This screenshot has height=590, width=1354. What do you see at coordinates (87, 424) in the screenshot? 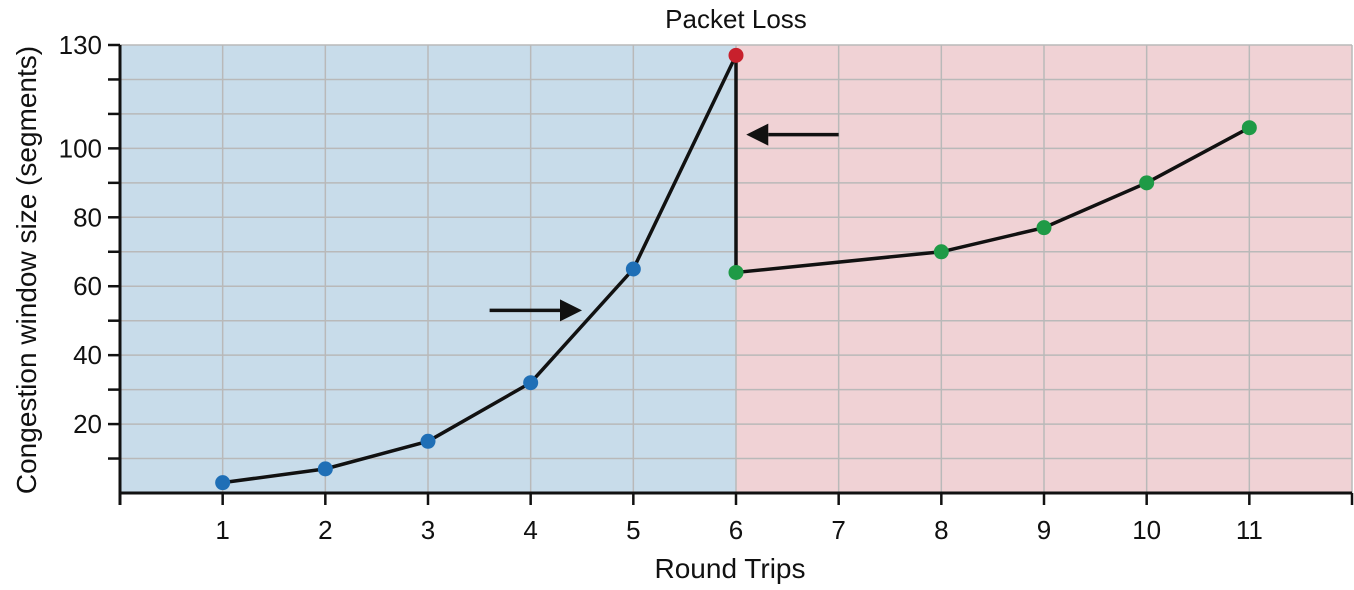
I see `y-tick-label: 20` at bounding box center [87, 424].